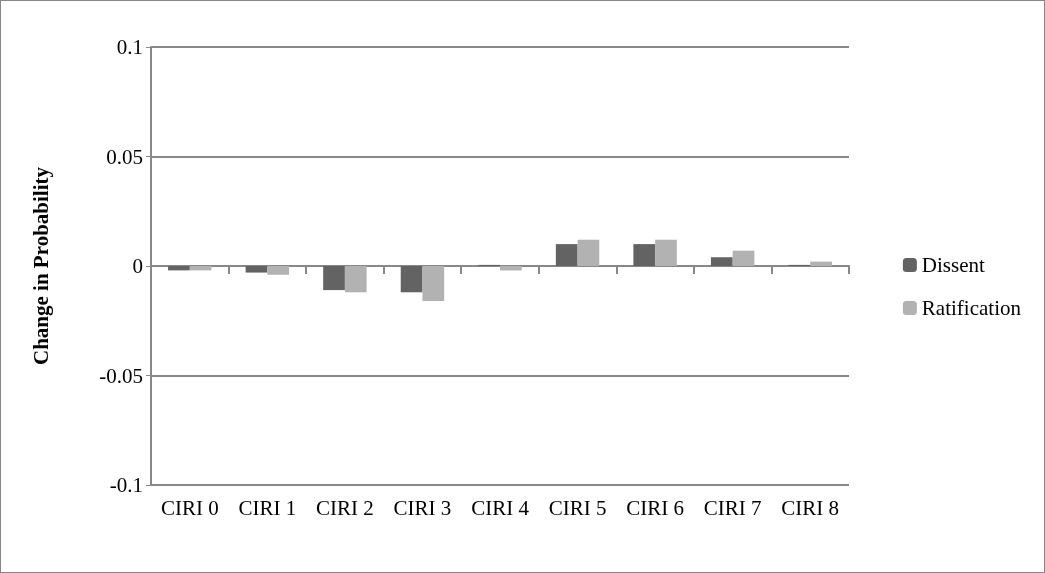 The height and width of the screenshot is (573, 1045). I want to click on legend-label: Dissent, so click(953, 265).